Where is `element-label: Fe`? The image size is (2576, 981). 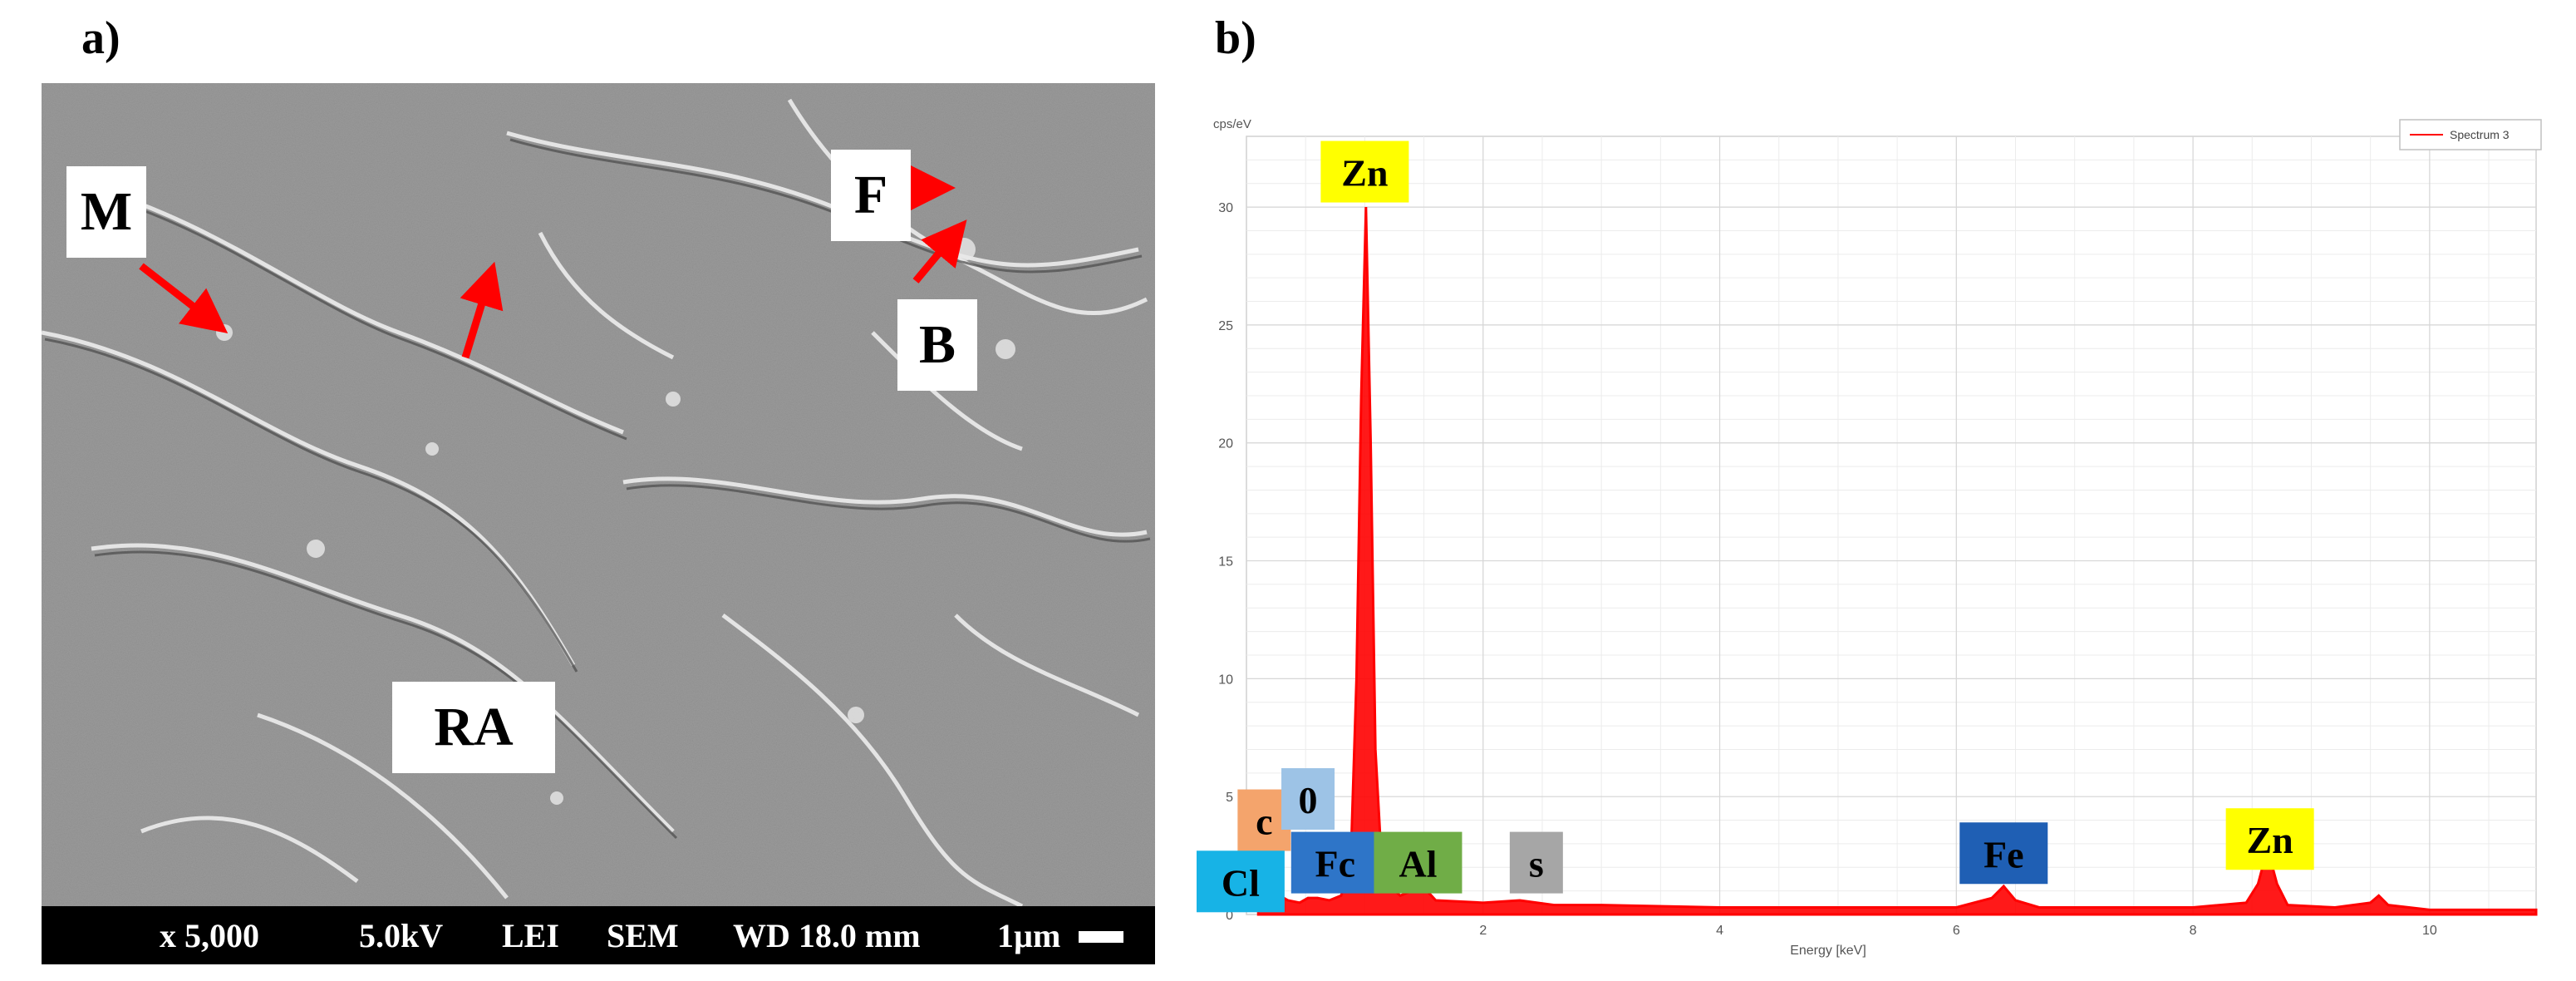 element-label: Fe is located at coordinates (2004, 854).